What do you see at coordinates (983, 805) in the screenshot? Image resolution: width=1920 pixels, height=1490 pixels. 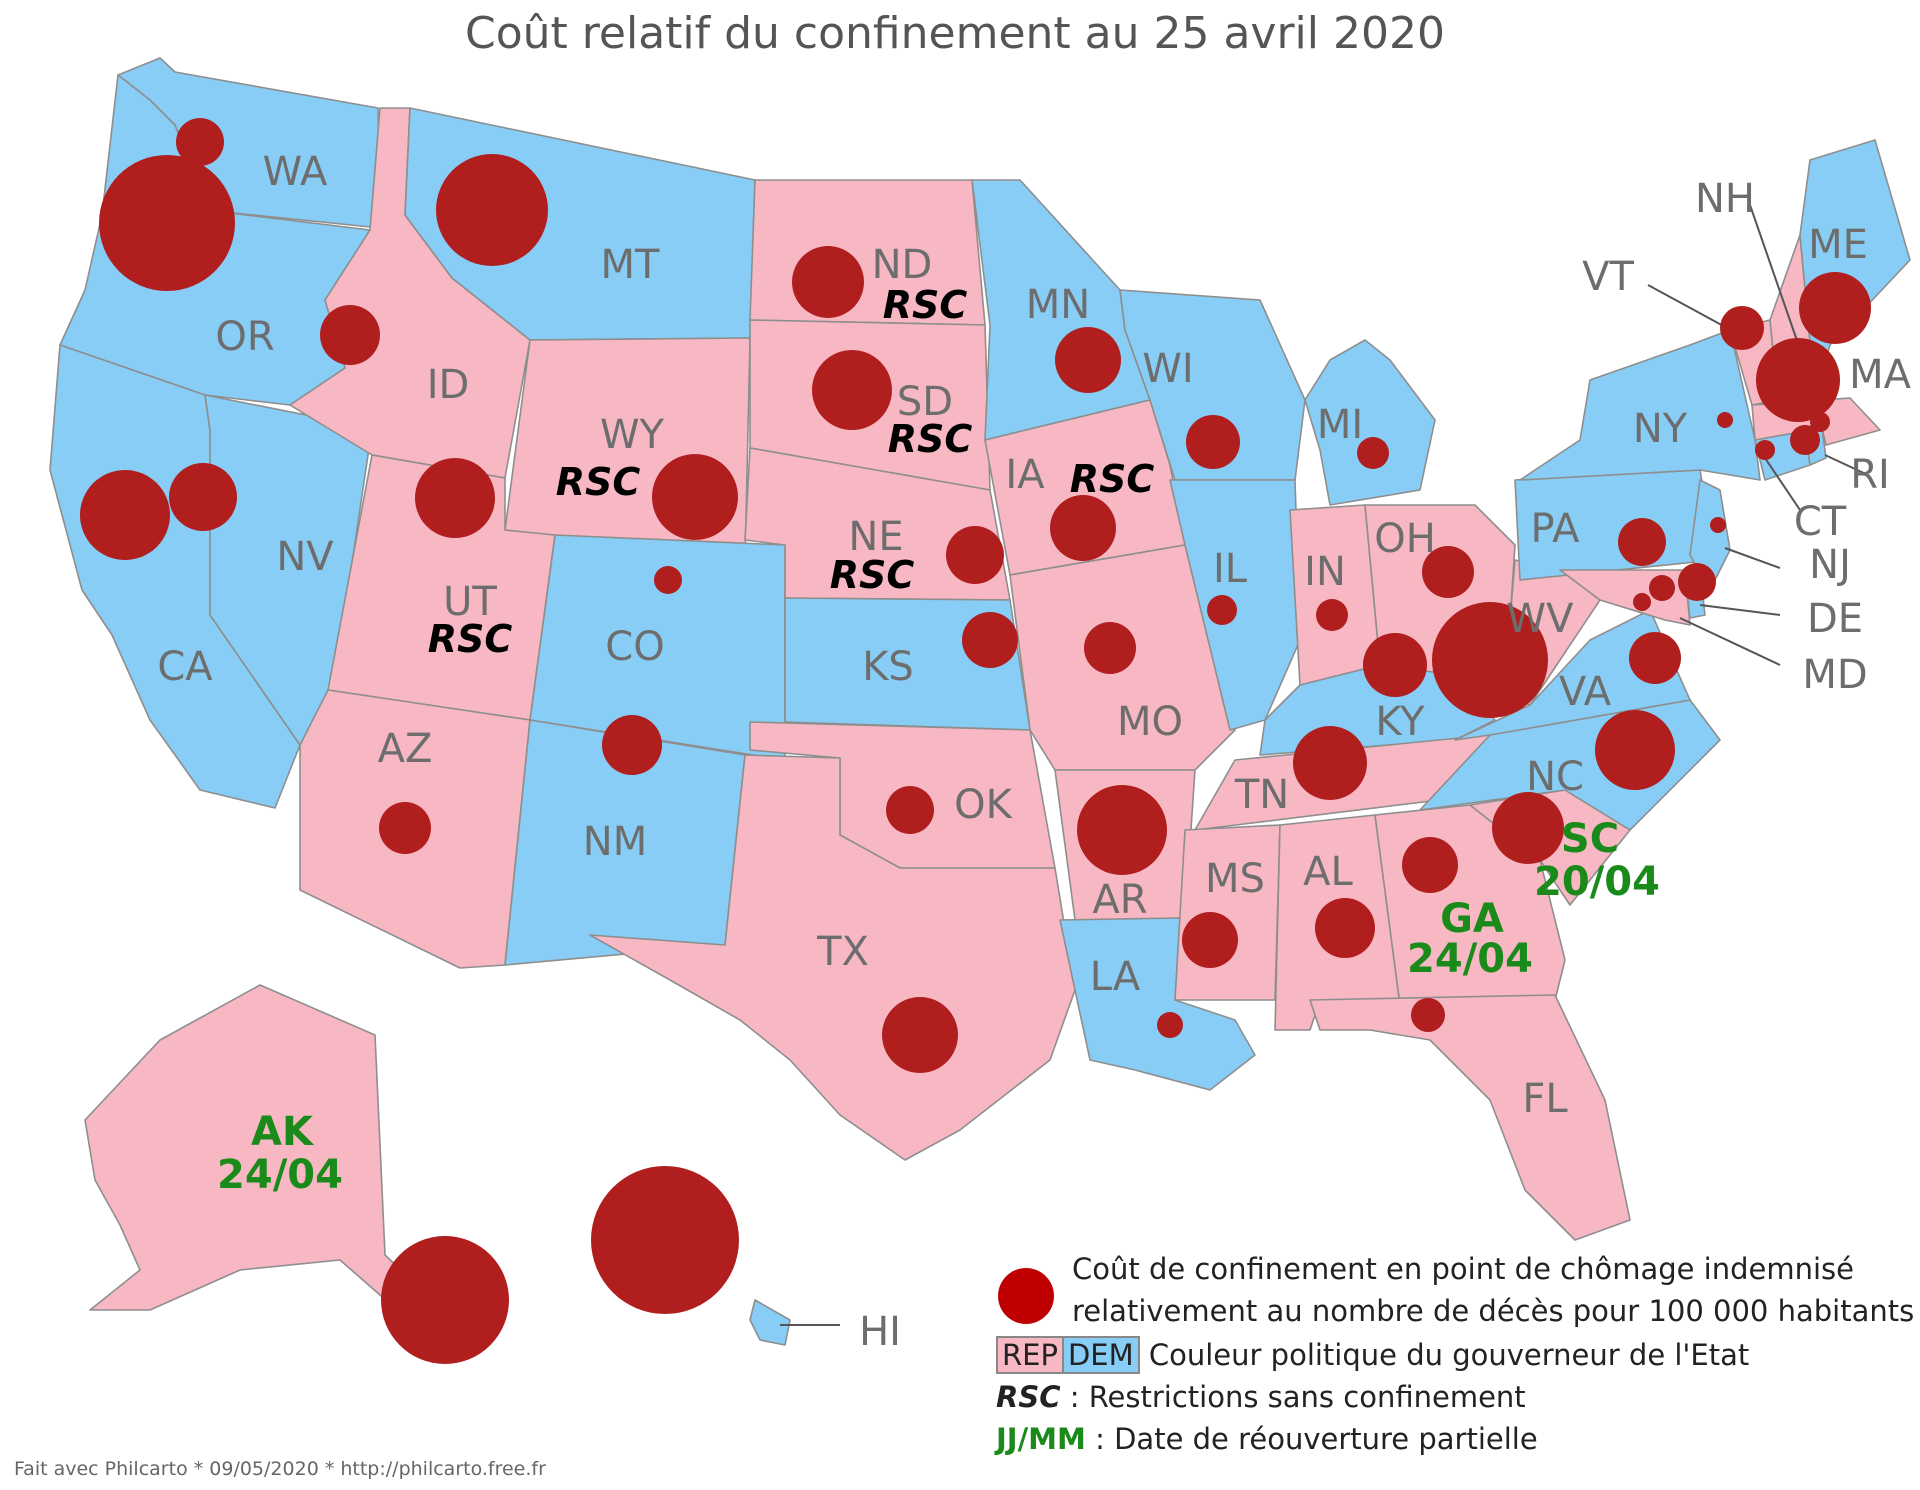 I see `label-OK: OK` at bounding box center [983, 805].